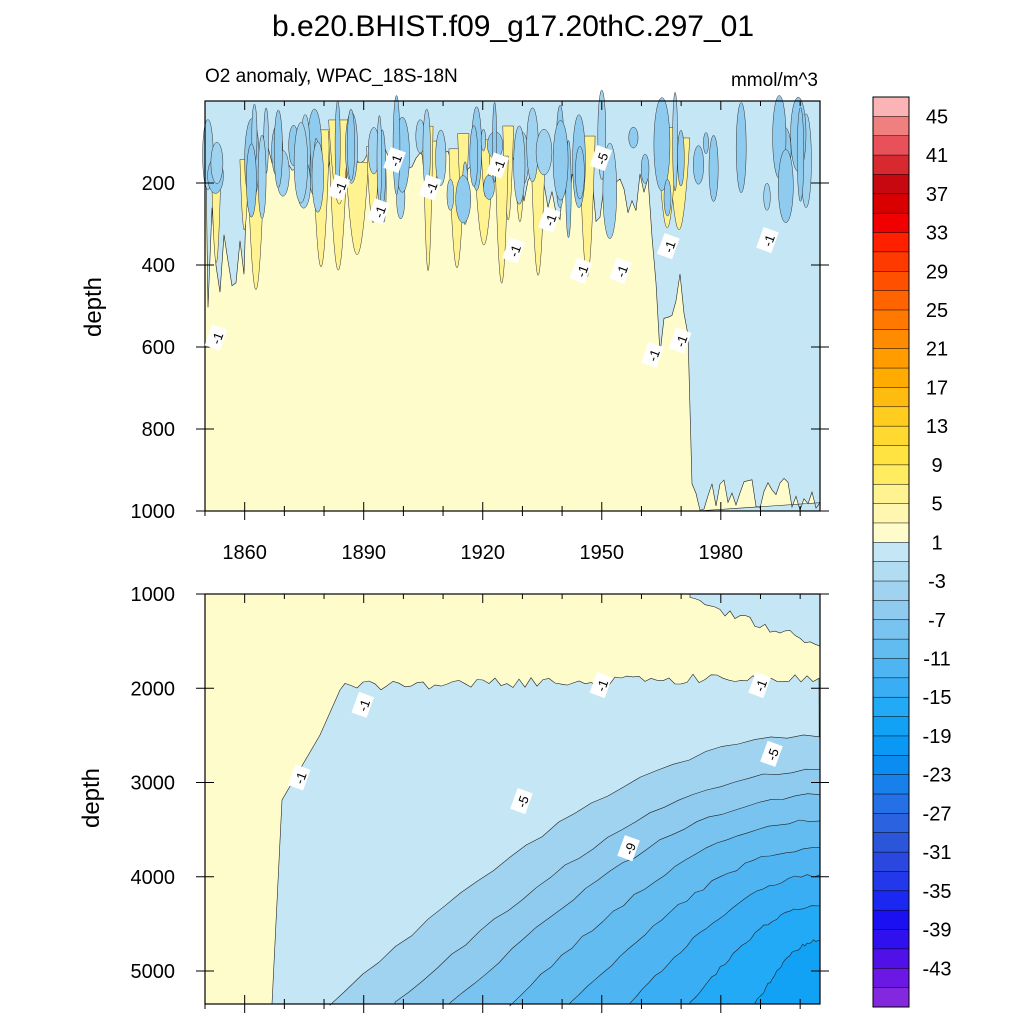 The image size is (1024, 1029). Describe the element at coordinates (244, 553) in the screenshot. I see `x-tick-label: 1860` at that location.